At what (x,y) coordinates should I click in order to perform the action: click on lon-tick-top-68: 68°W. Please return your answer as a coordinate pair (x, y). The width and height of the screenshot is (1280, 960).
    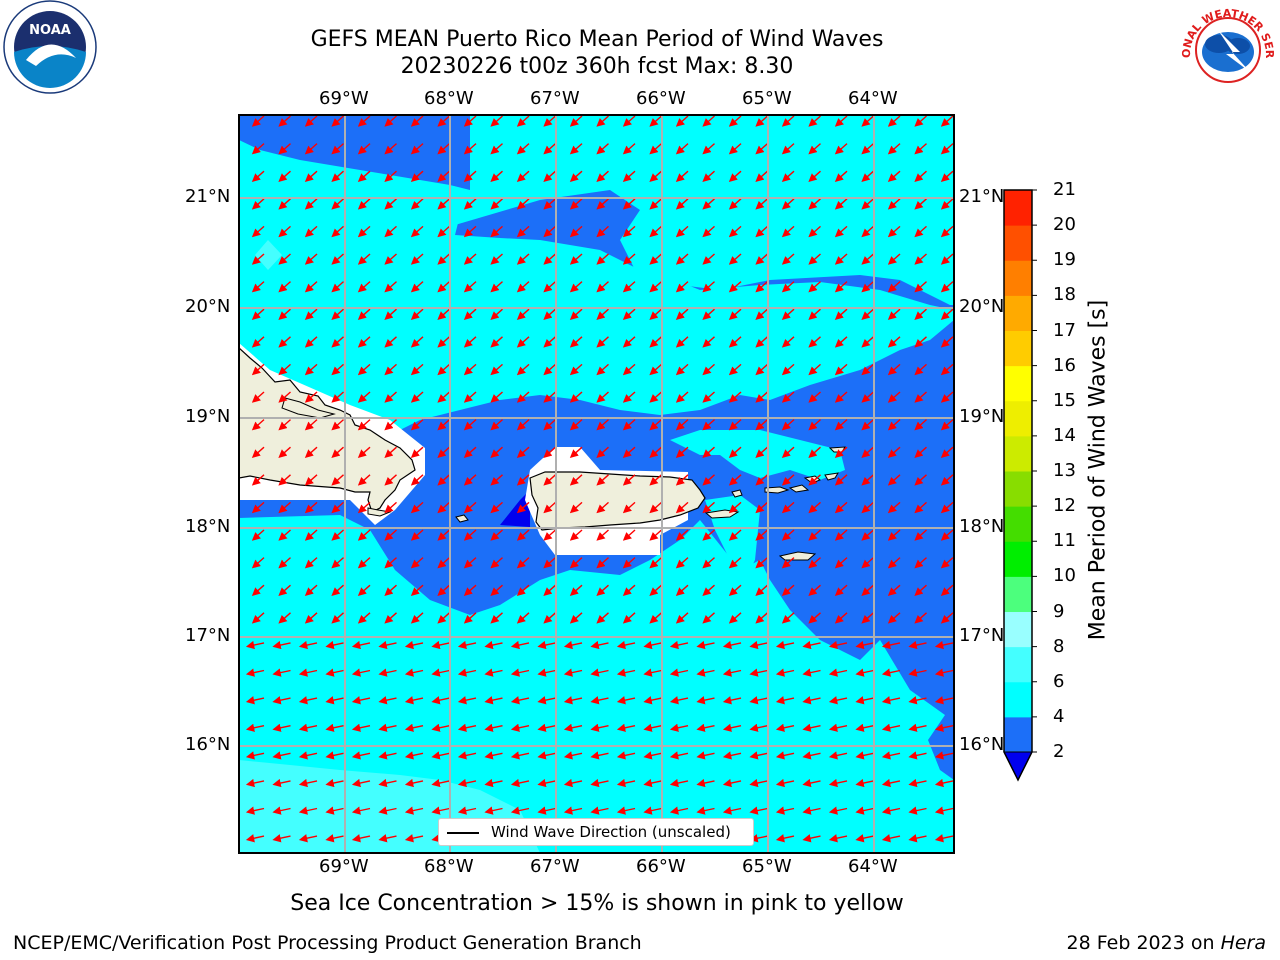
    Looking at the image, I should click on (449, 98).